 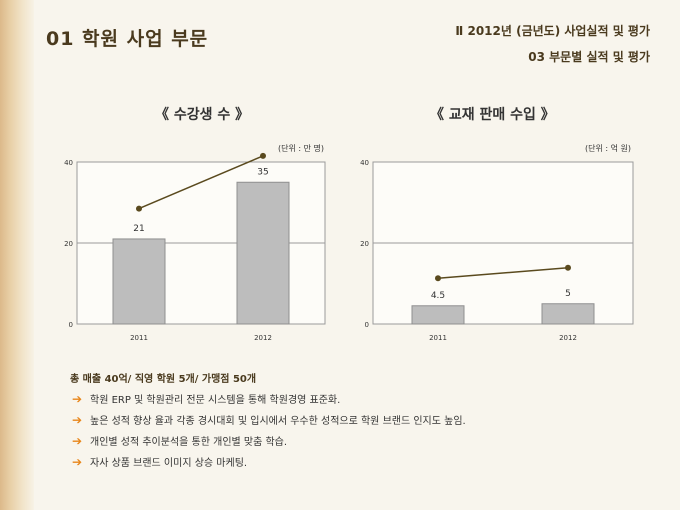 I want to click on data-label: 4.5, so click(x=438, y=296).